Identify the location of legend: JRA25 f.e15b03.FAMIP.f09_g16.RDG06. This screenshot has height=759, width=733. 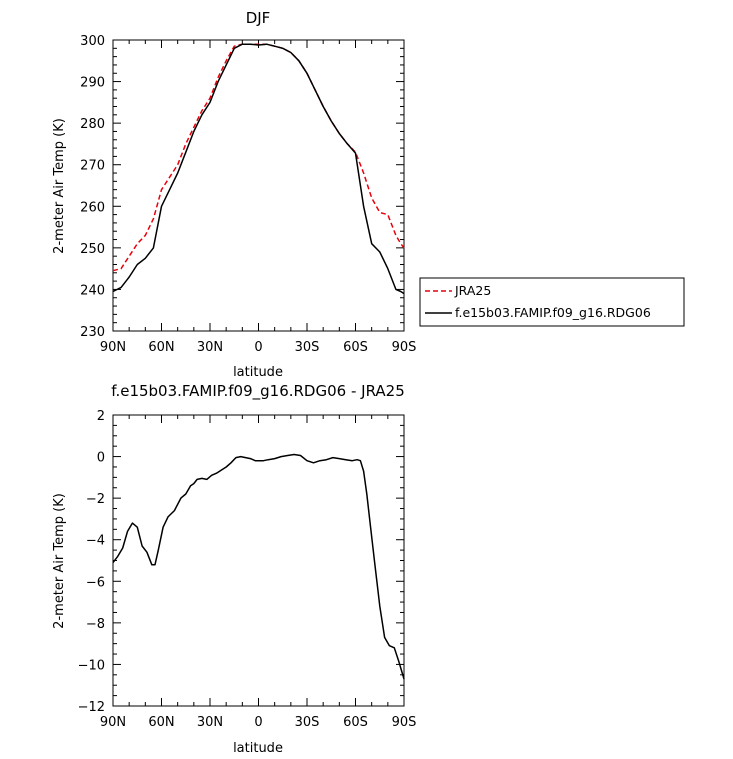
(552, 302).